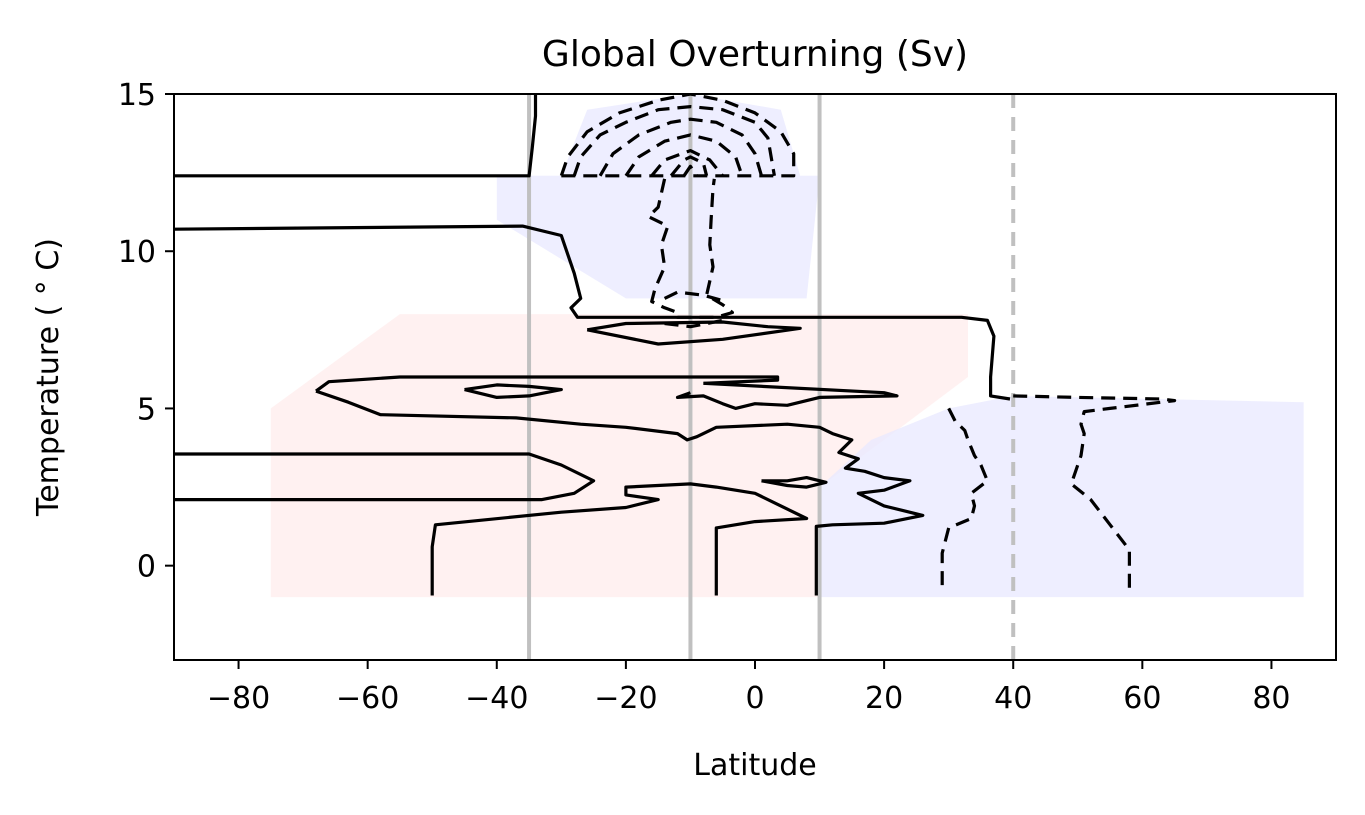 This screenshot has width=1365, height=815. I want to click on x-axis-ticks: −80 −60 −40 −20 0 20 40 60 80, so click(749, 688).